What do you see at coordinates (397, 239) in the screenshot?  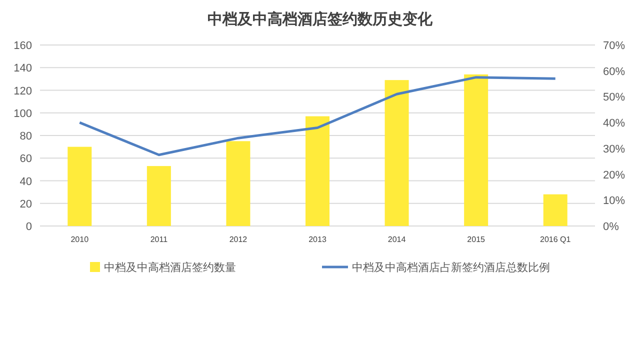 I see `x-tick-label: 2014` at bounding box center [397, 239].